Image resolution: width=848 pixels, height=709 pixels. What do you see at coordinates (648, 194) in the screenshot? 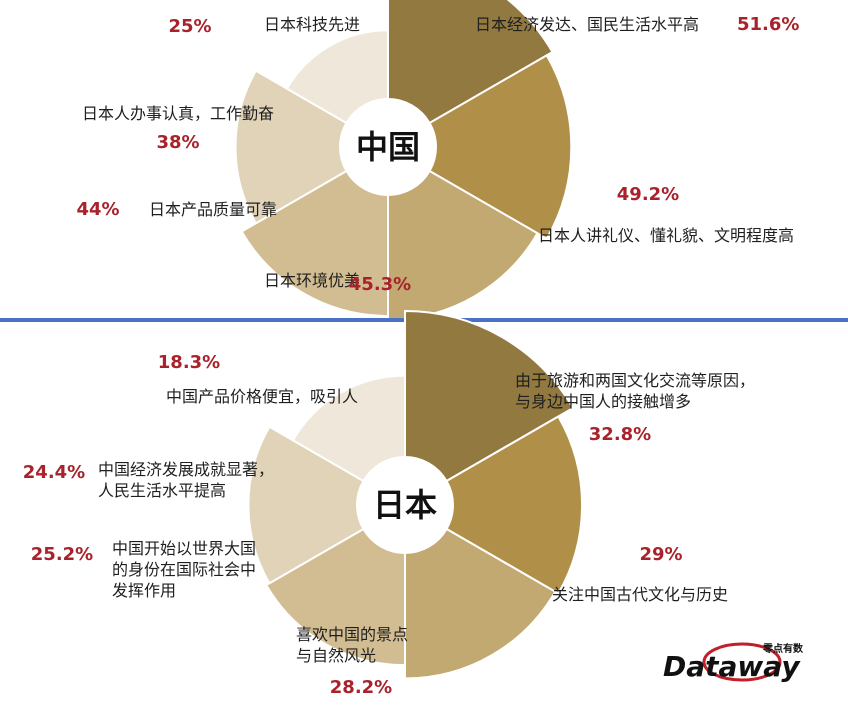
I see `slice-percent-label: 49.2%` at bounding box center [648, 194].